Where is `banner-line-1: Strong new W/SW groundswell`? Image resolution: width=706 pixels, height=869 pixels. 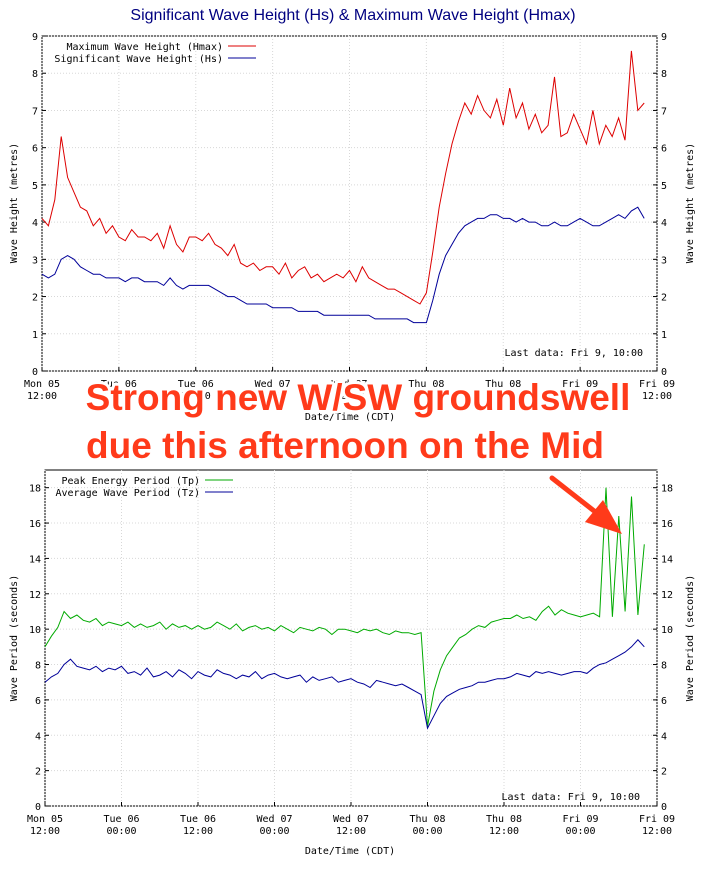 banner-line-1: Strong new W/SW groundswell is located at coordinates (358, 397).